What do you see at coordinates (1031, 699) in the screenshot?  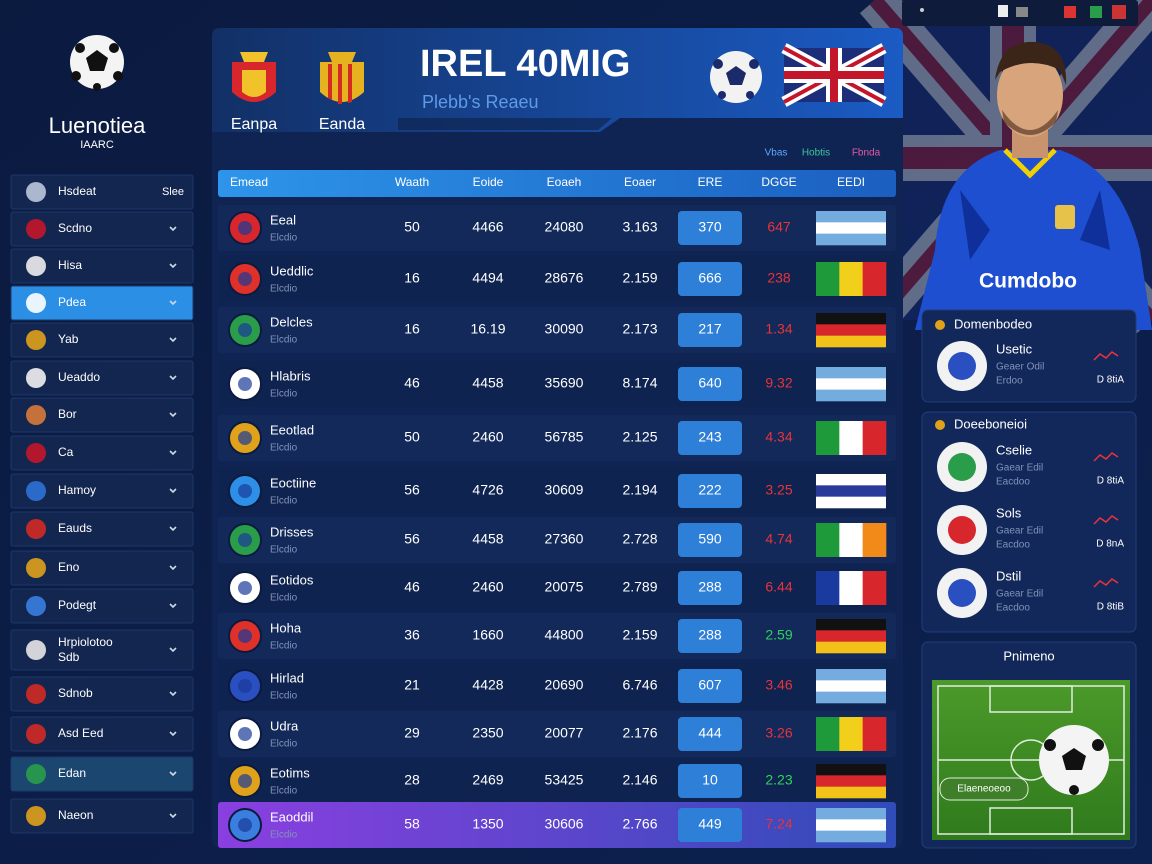 I see `pitch-lines` at bounding box center [1031, 699].